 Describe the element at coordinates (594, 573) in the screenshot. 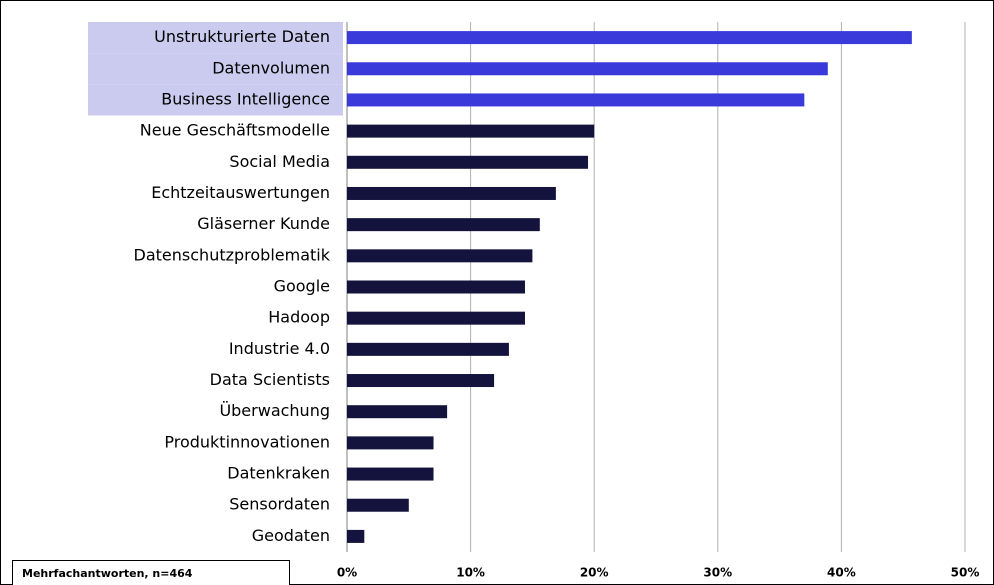

I see `x-tick-label: 20%` at that location.